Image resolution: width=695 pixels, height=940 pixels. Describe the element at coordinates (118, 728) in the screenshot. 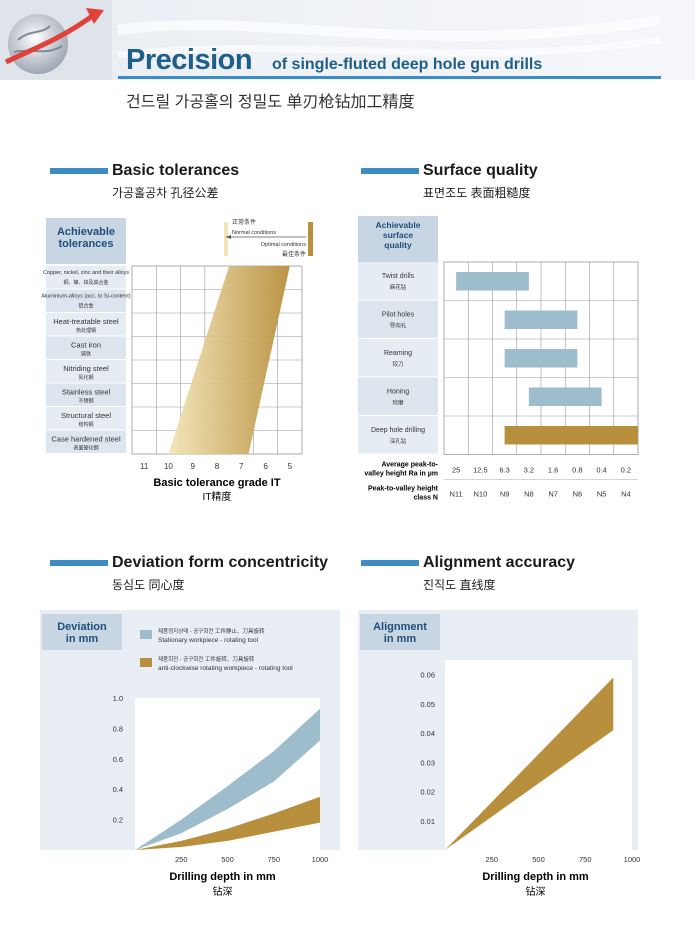

I see `y-tick-label: 0.8` at that location.